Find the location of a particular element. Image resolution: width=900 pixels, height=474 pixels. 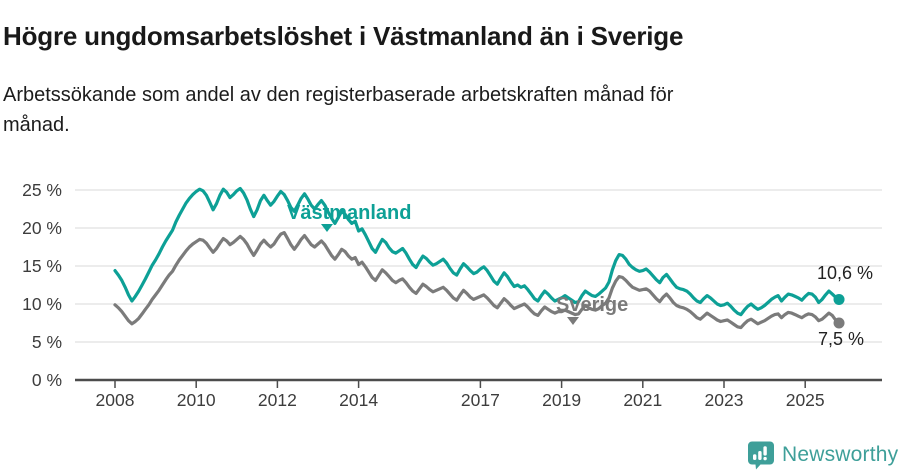

series-label-sverige: Sverige is located at coordinates (592, 305).